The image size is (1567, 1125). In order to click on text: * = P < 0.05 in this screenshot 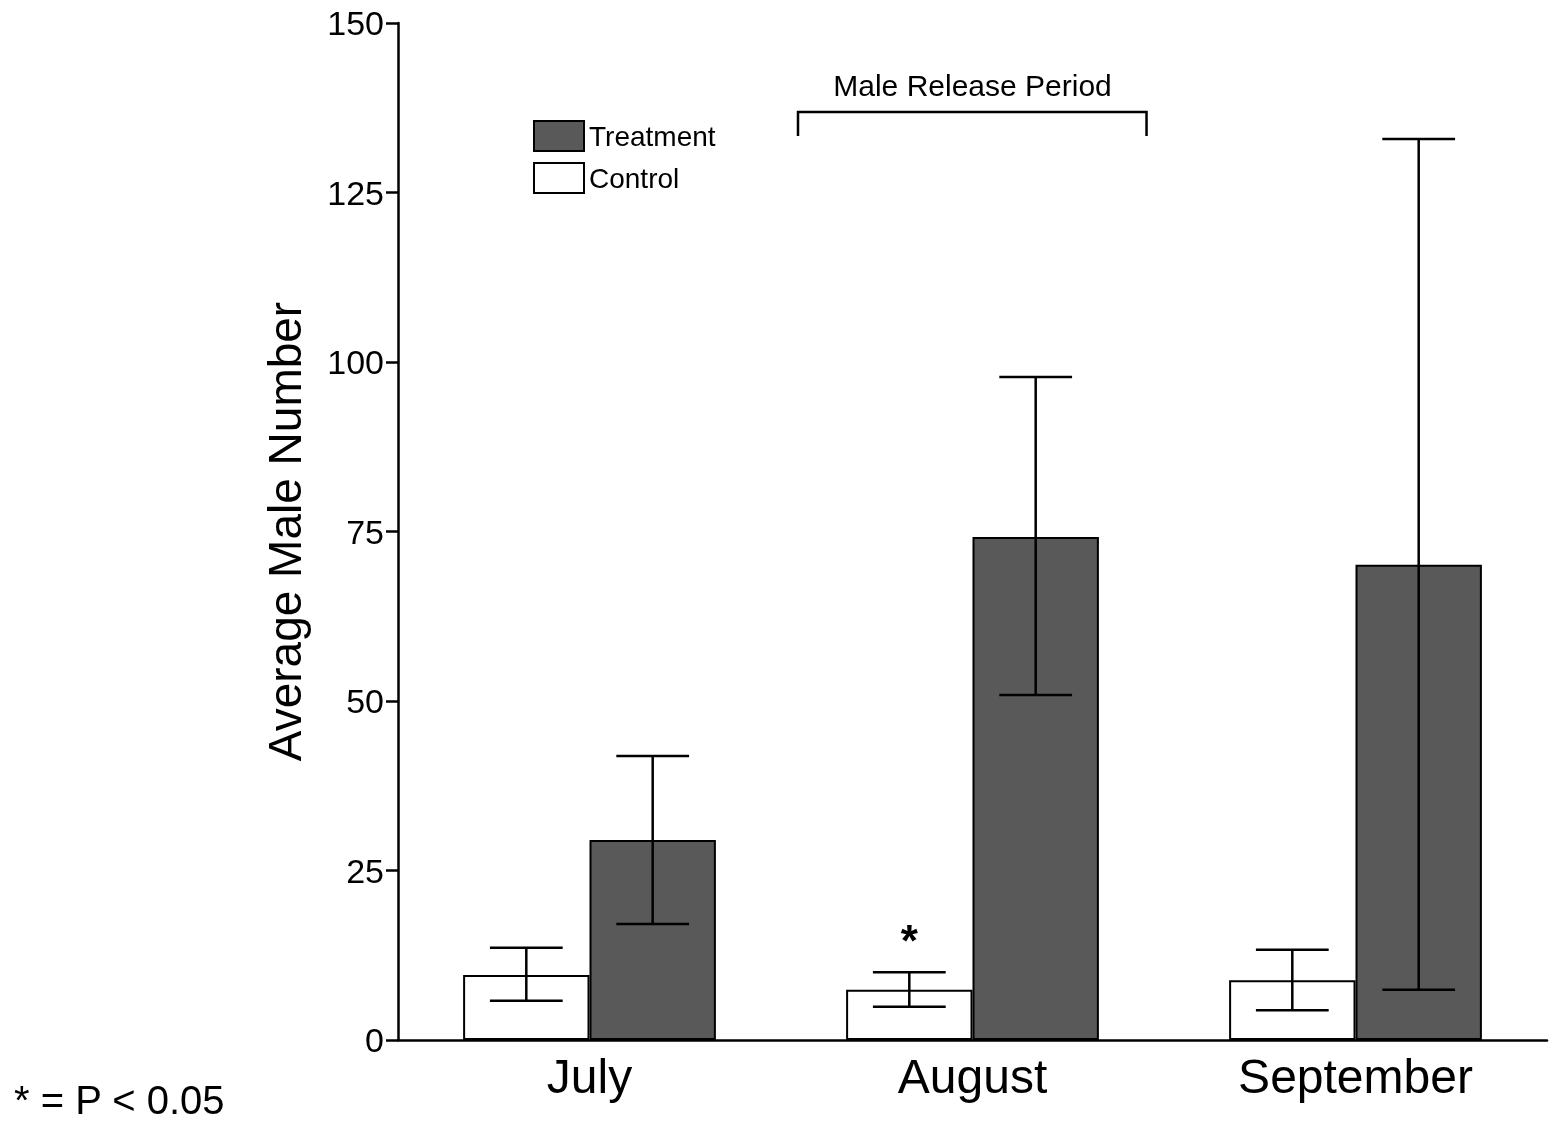, I will do `click(119, 1100)`.